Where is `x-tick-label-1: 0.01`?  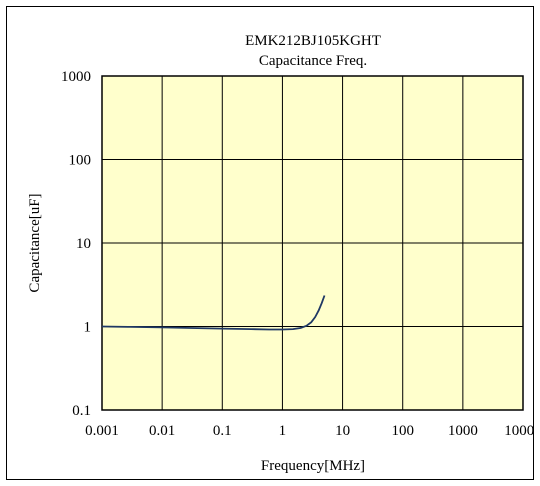 x-tick-label-1: 0.01 is located at coordinates (162, 431).